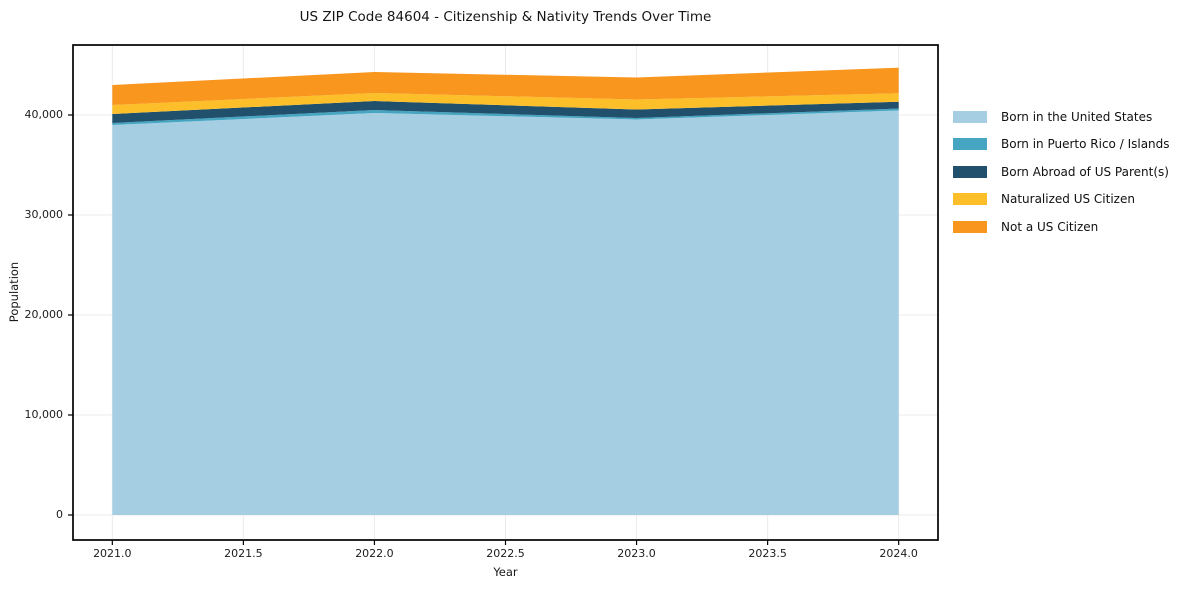  What do you see at coordinates (505, 572) in the screenshot?
I see `x-axis-label: Year` at bounding box center [505, 572].